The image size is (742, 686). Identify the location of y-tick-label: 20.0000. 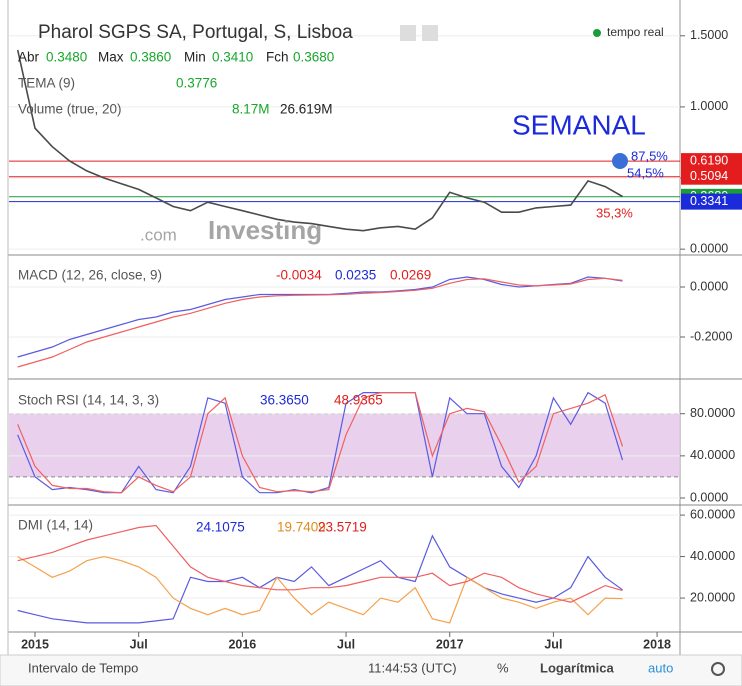
(712, 597).